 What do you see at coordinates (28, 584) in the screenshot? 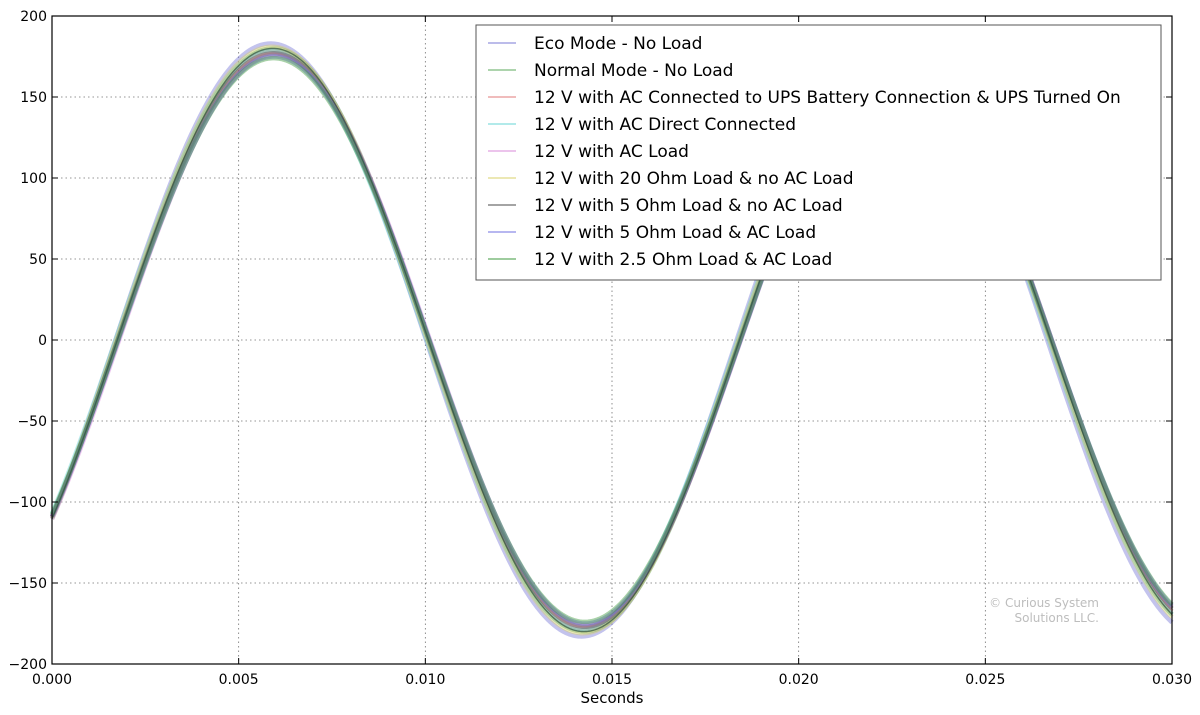
I see `y-tick-label: −150` at bounding box center [28, 584].